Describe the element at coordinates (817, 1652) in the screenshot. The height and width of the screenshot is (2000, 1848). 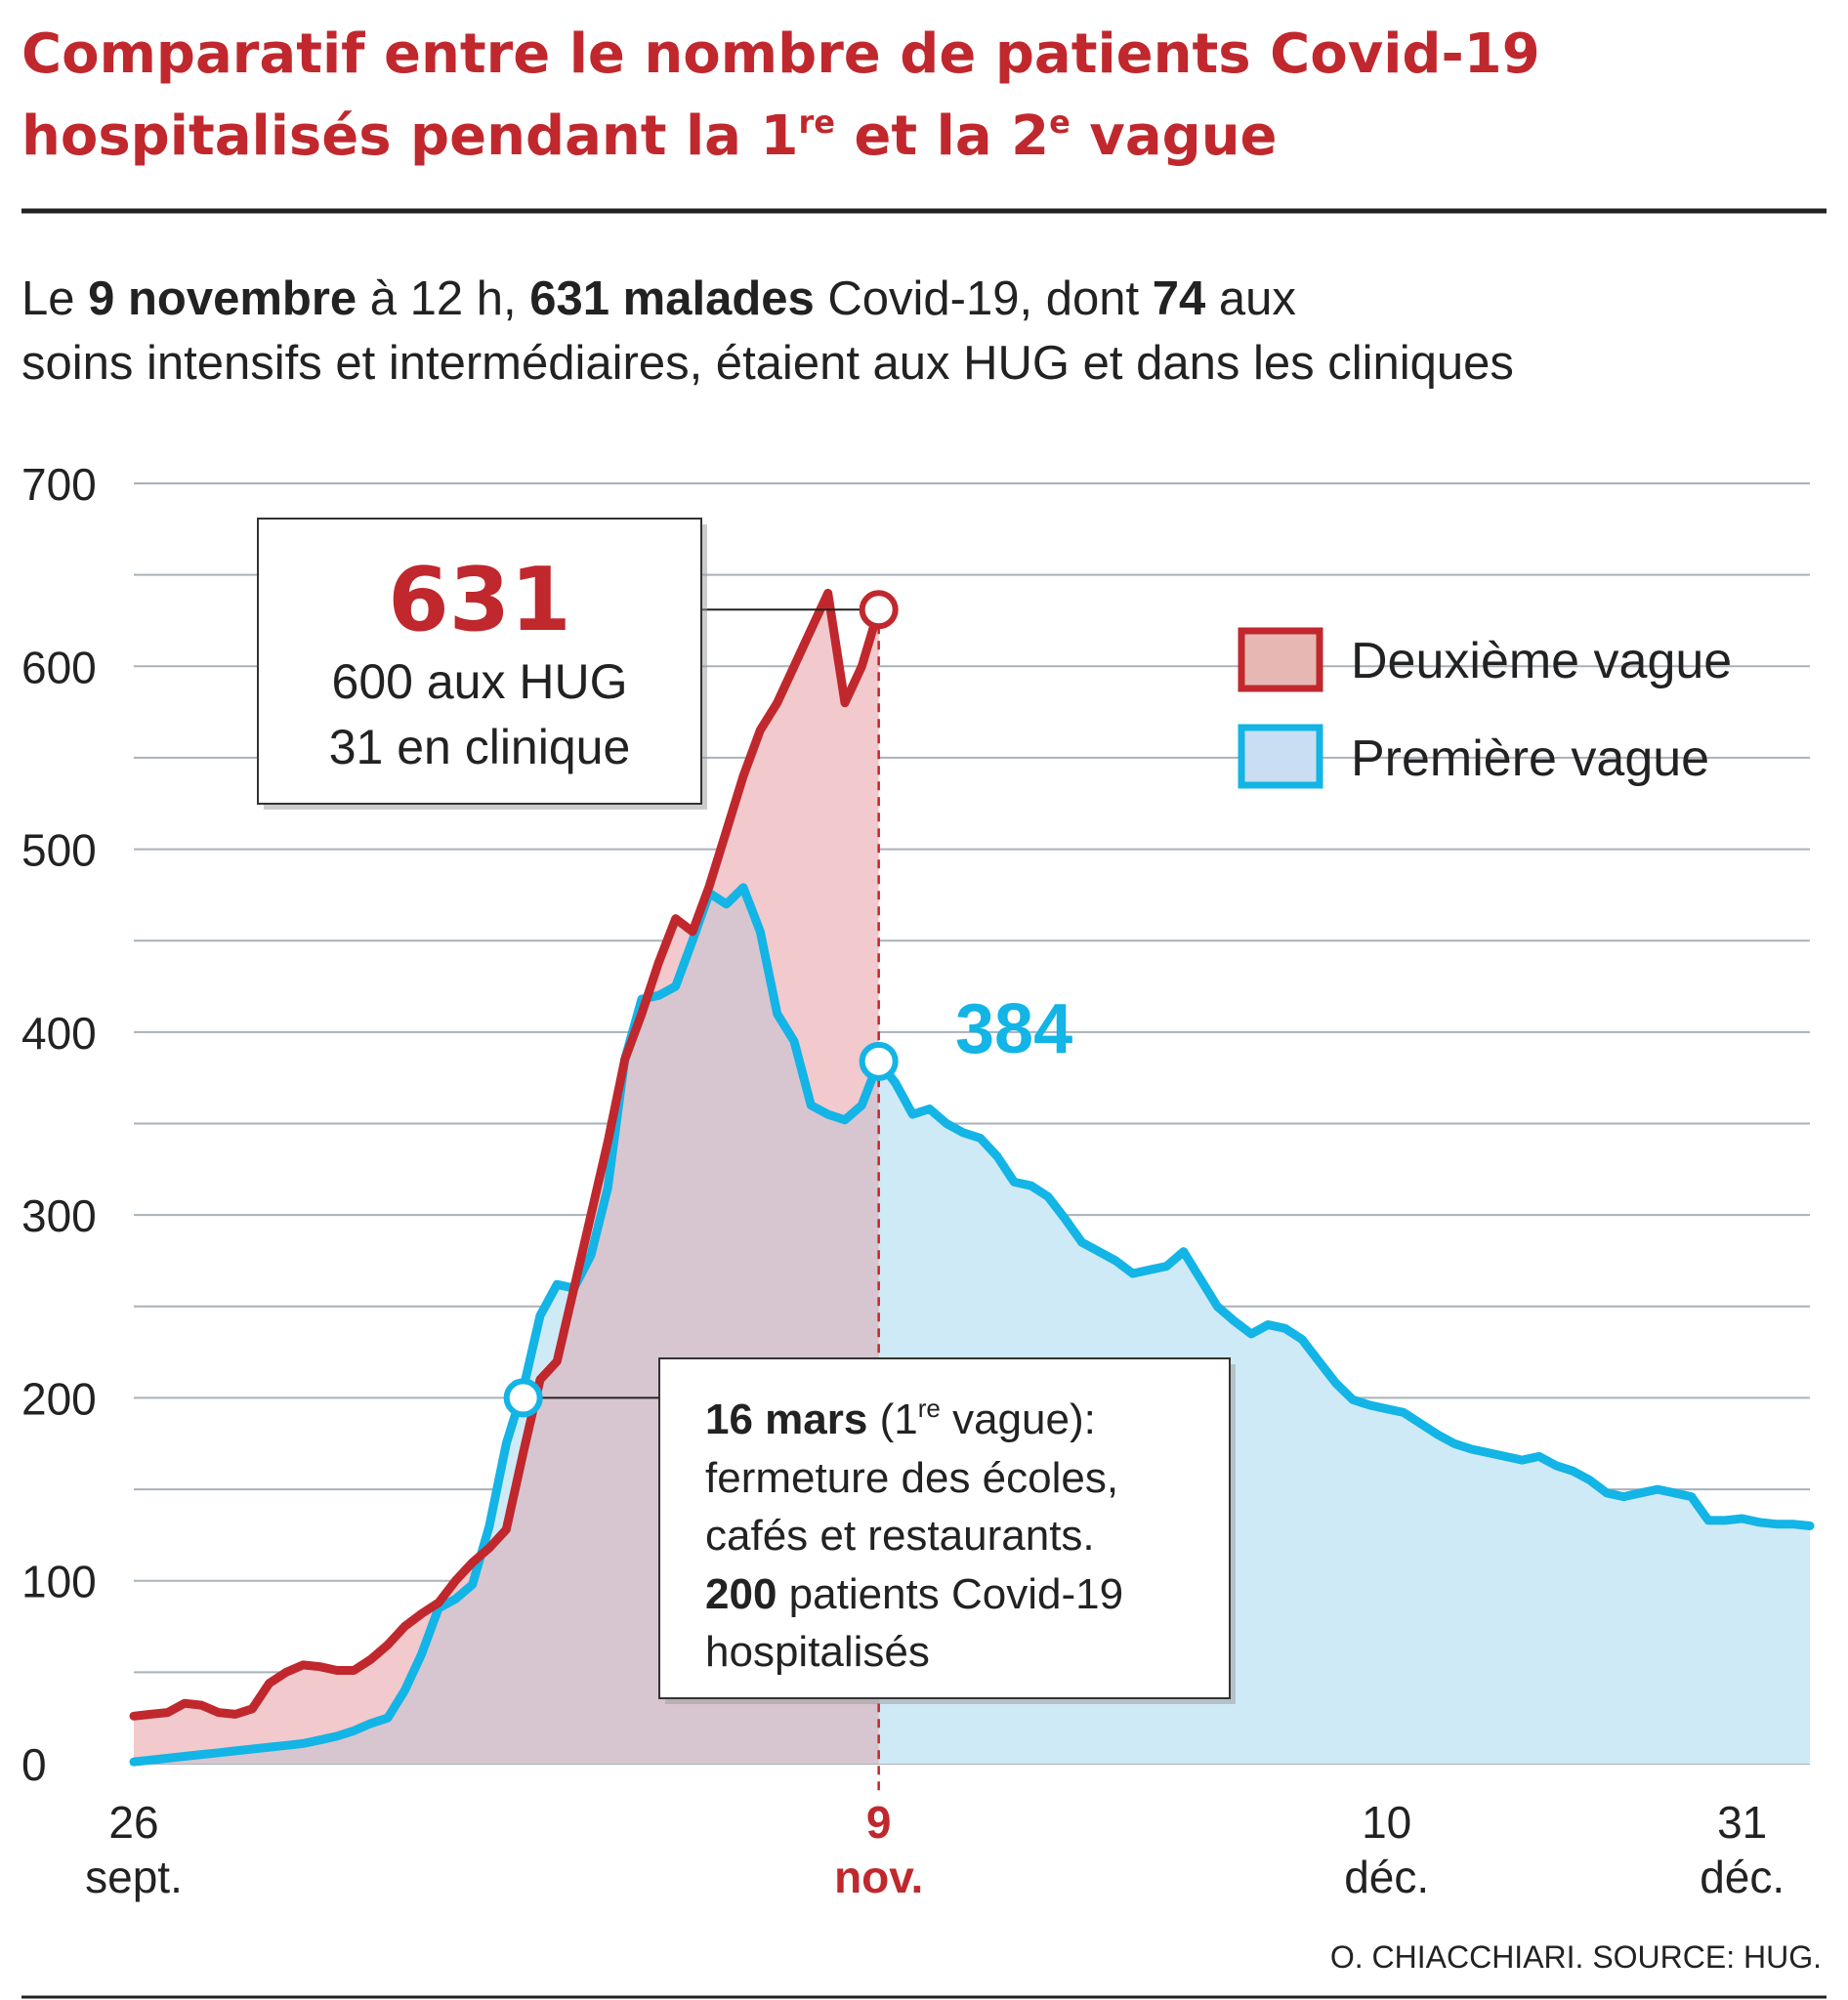
I see `lockdown-callout-line-5: hospitalisés` at that location.